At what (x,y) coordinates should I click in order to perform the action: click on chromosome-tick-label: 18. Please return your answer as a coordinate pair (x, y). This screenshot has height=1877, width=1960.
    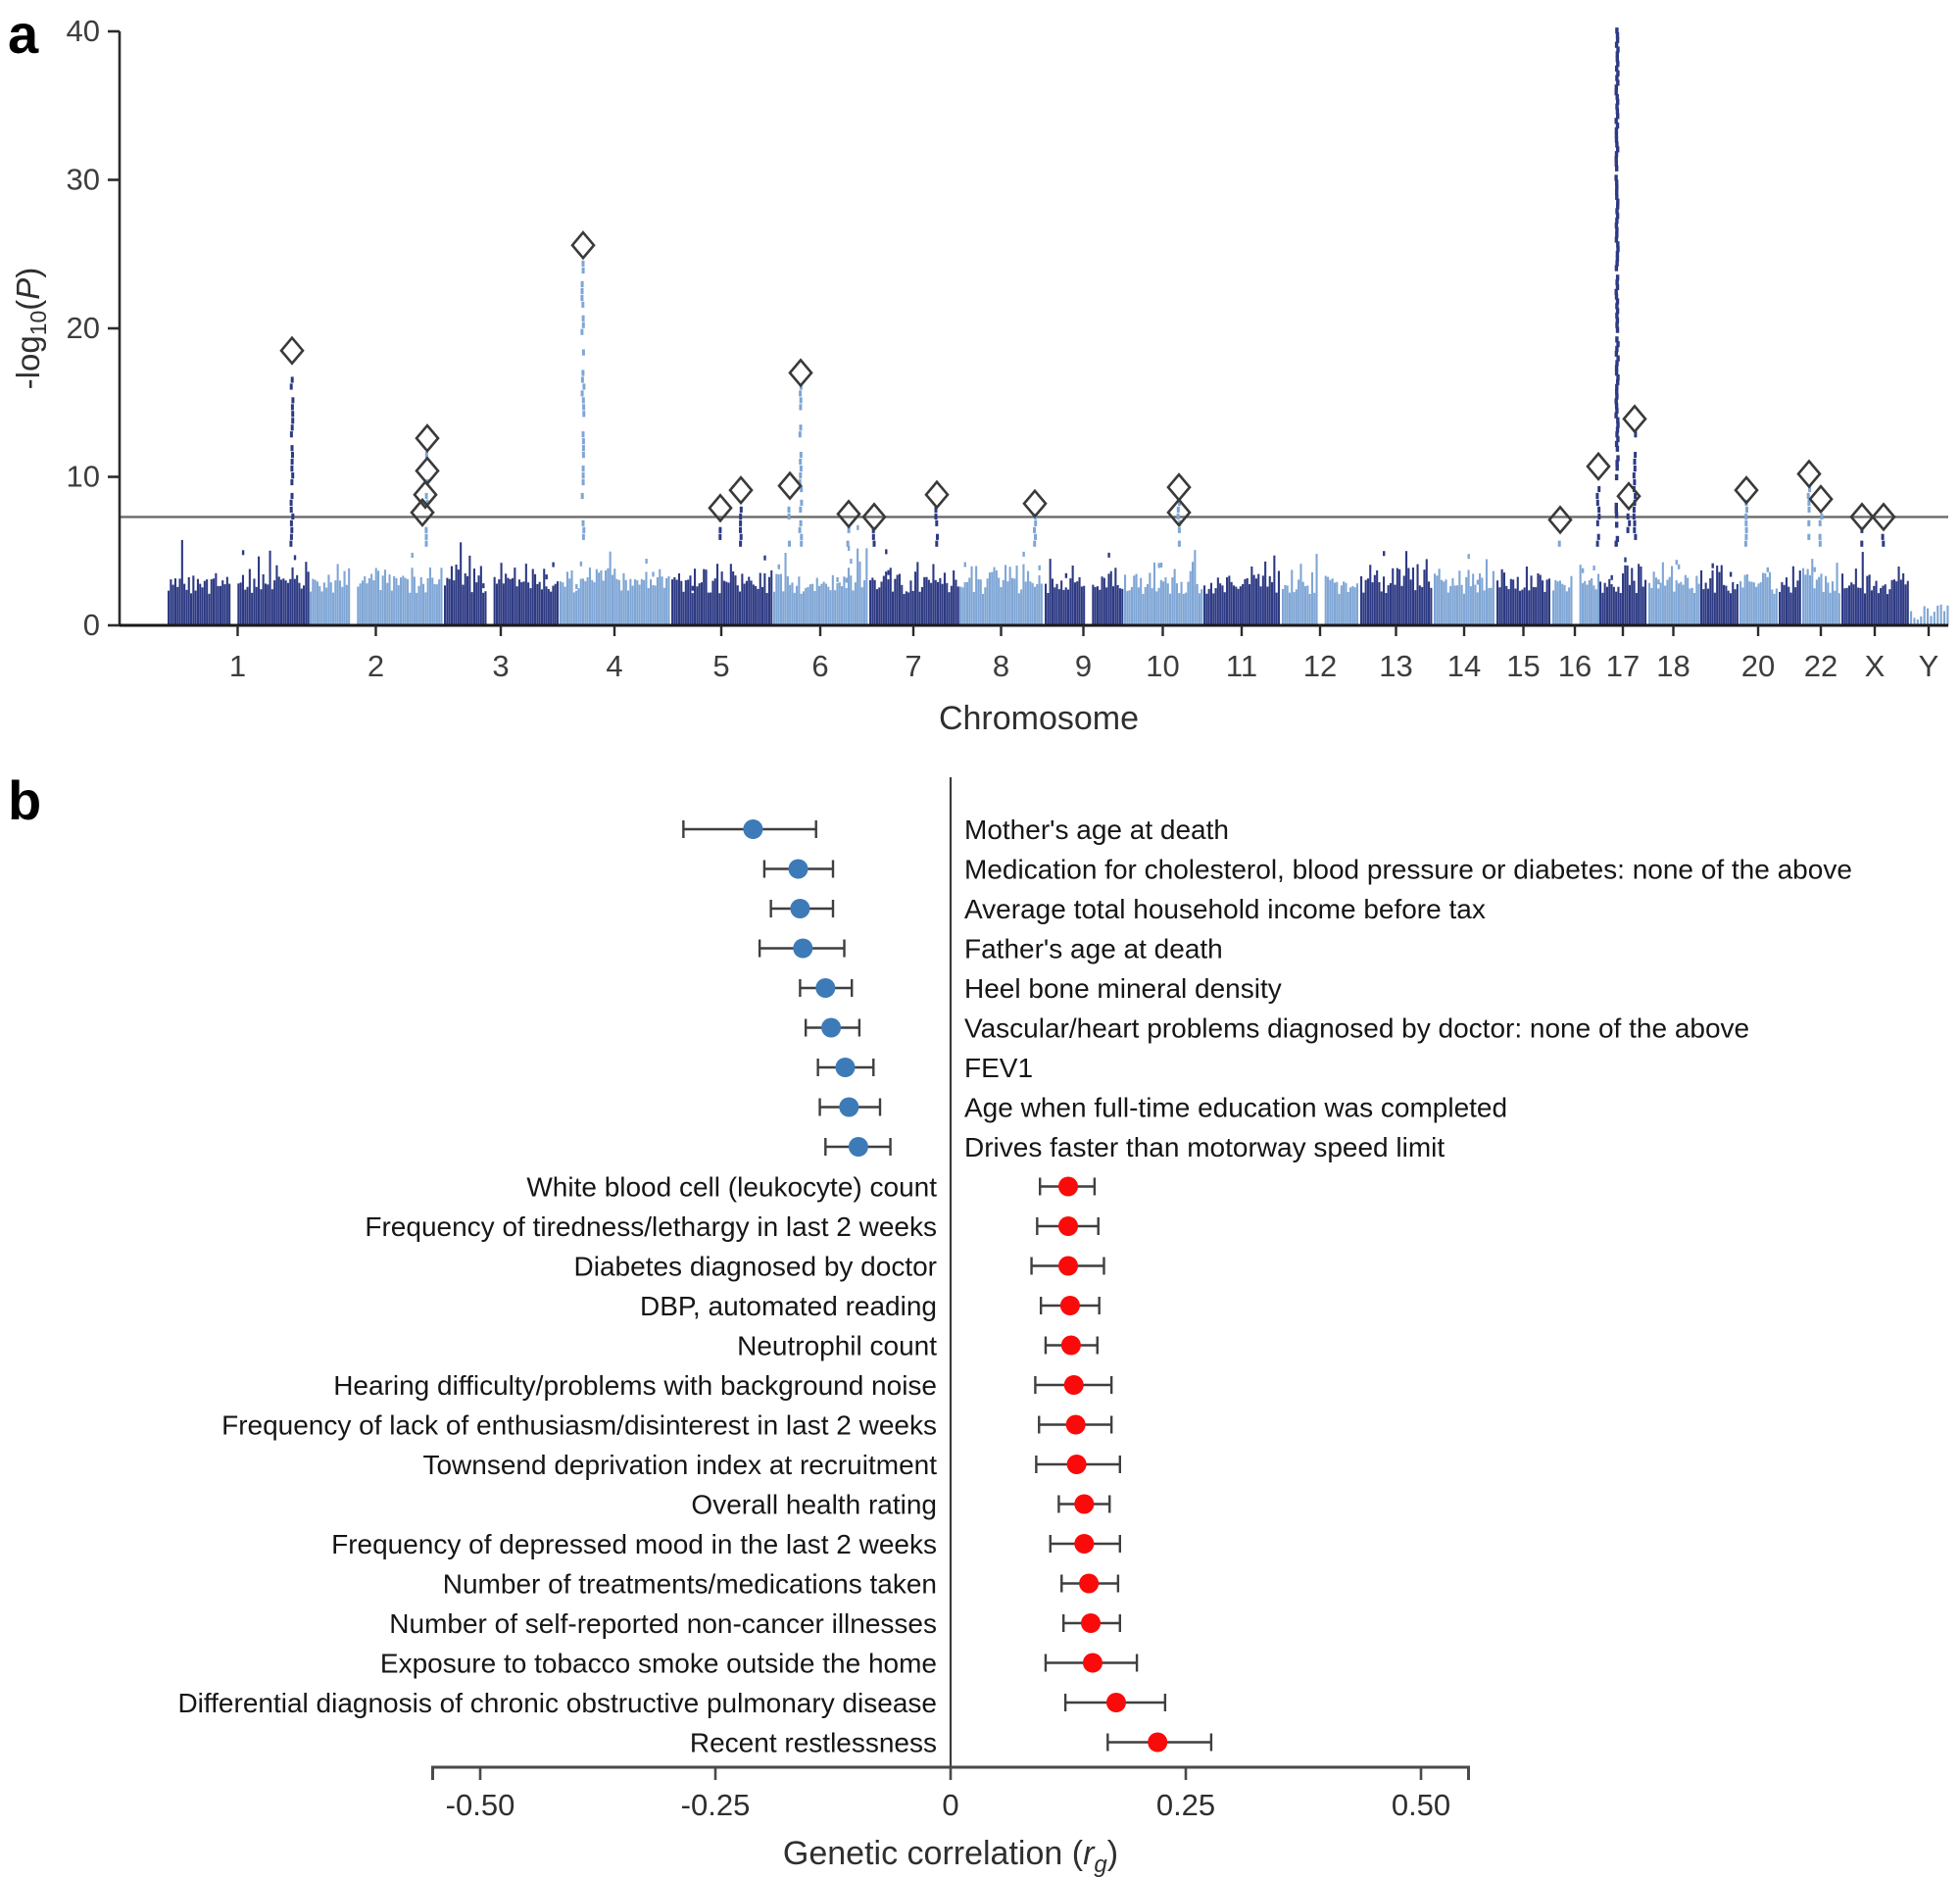
    Looking at the image, I should click on (1673, 666).